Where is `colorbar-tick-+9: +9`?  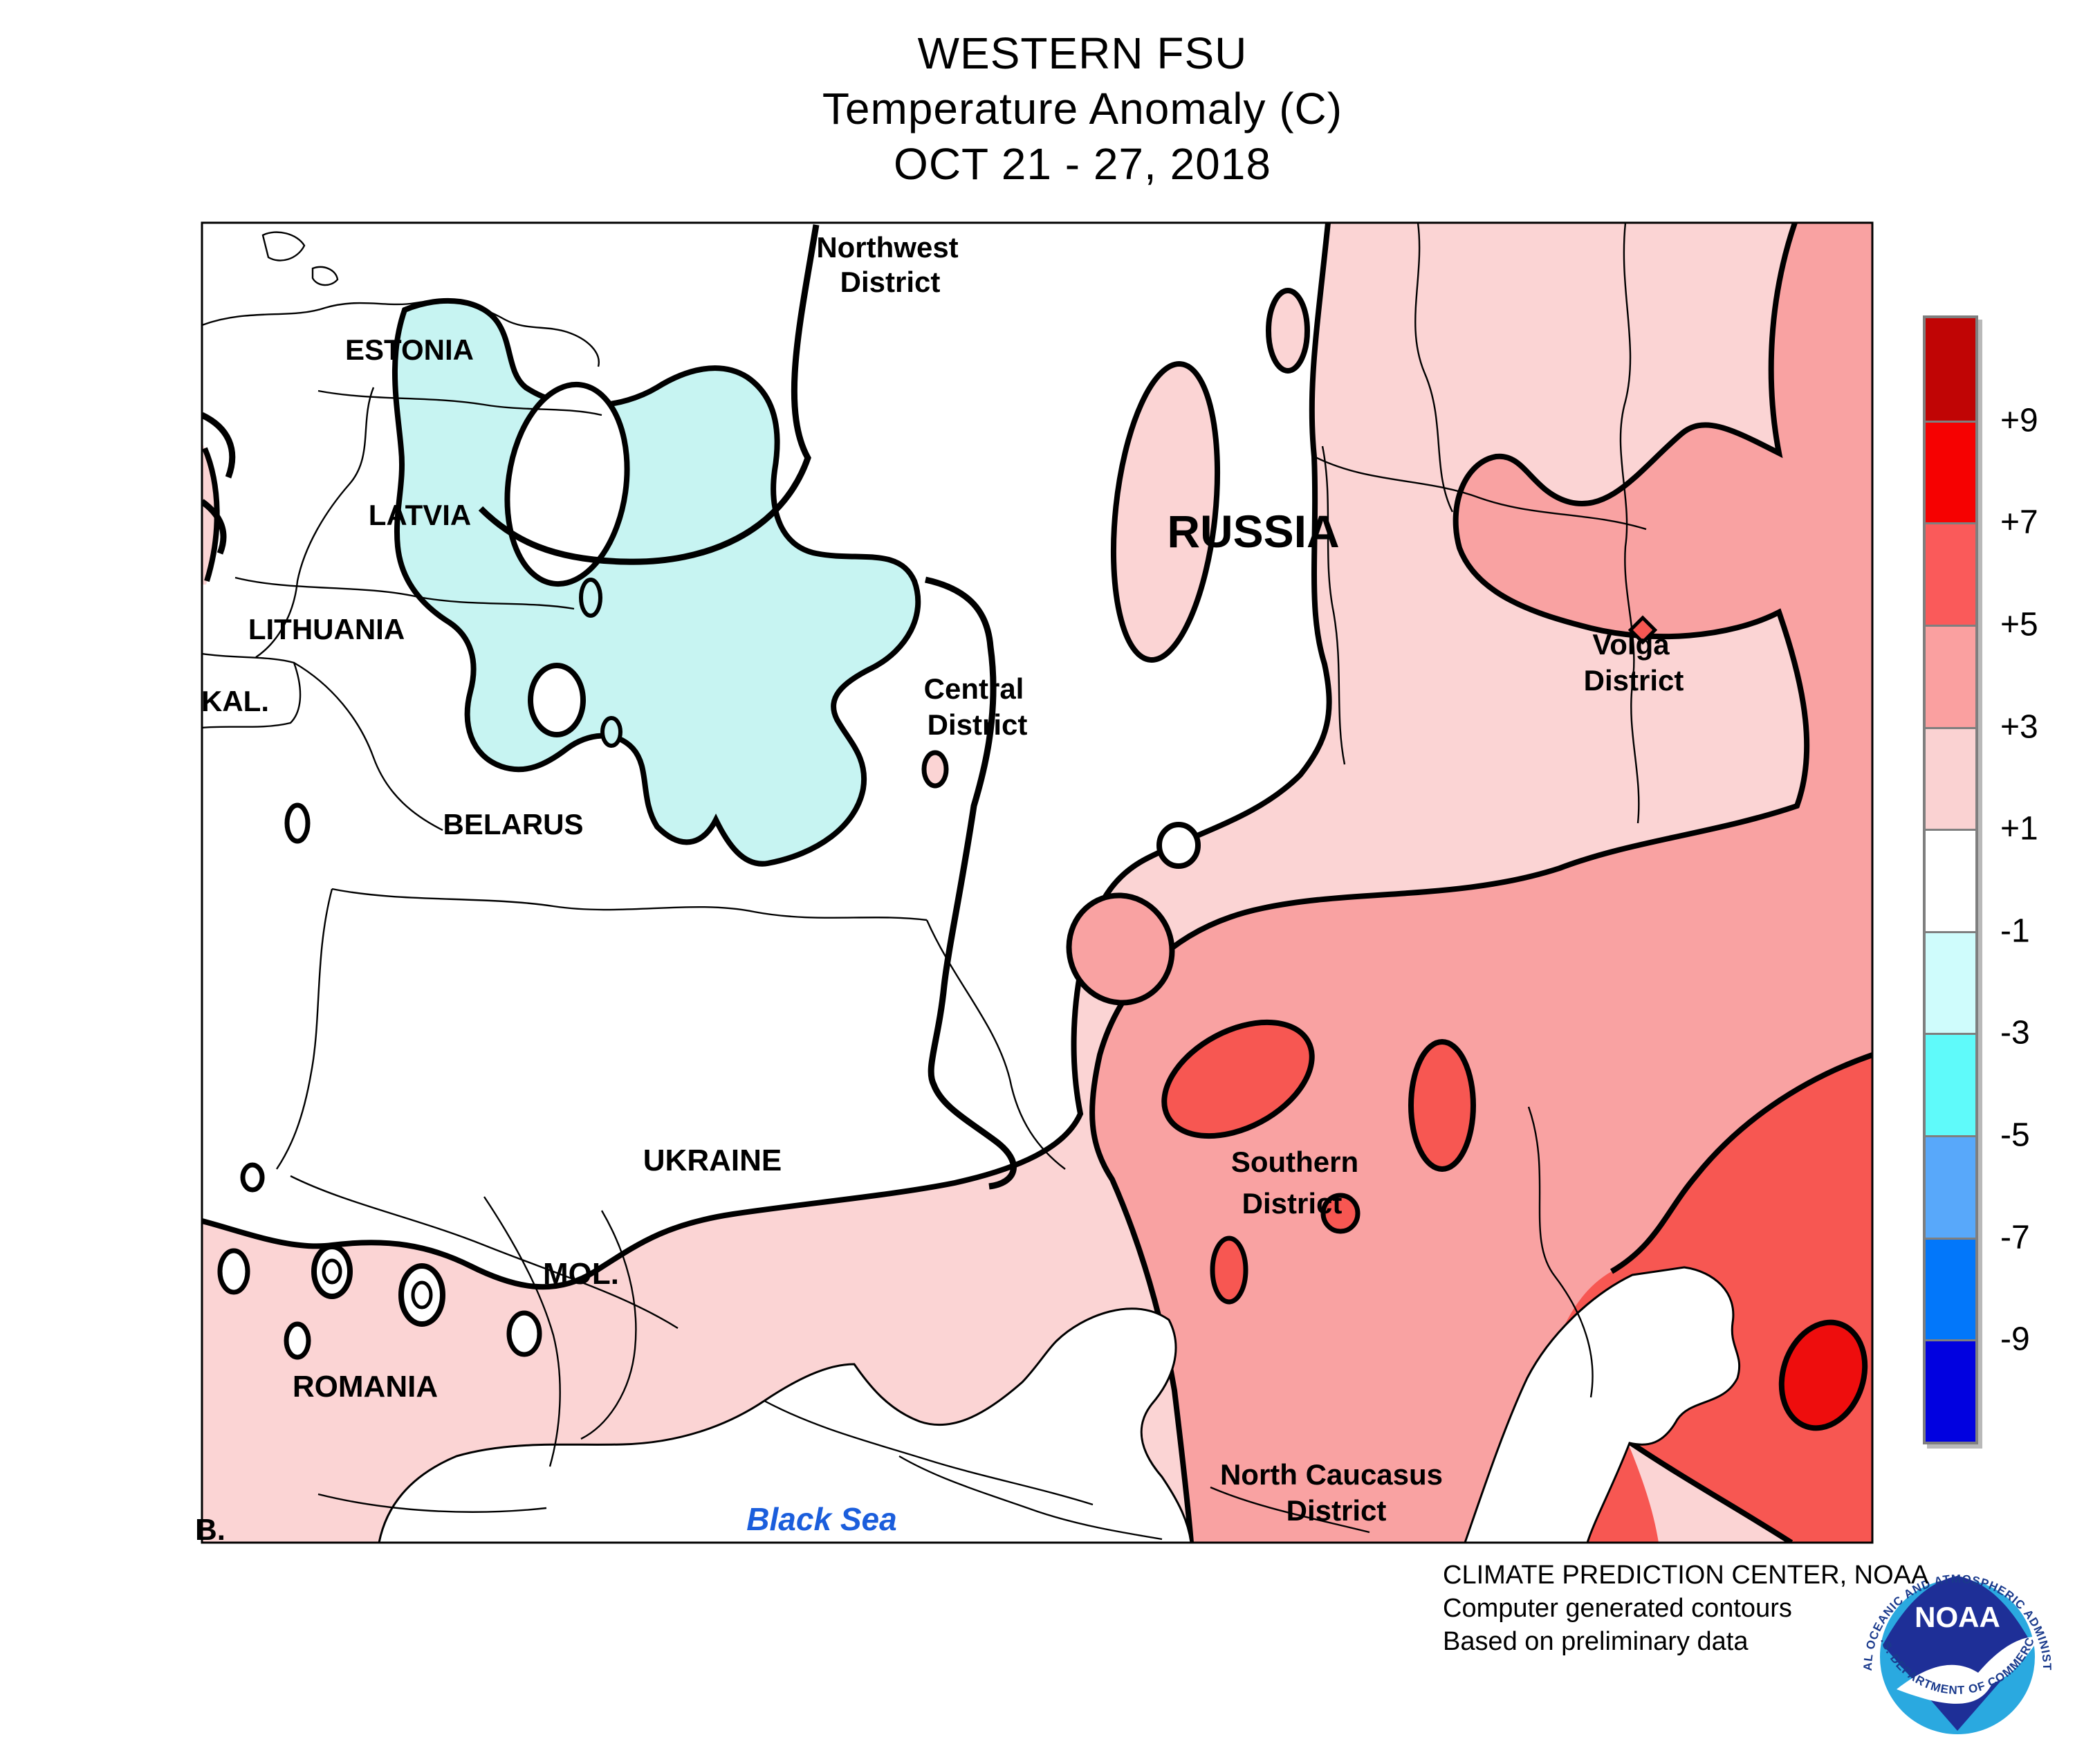
colorbar-tick-+9: +9 is located at coordinates (2019, 420).